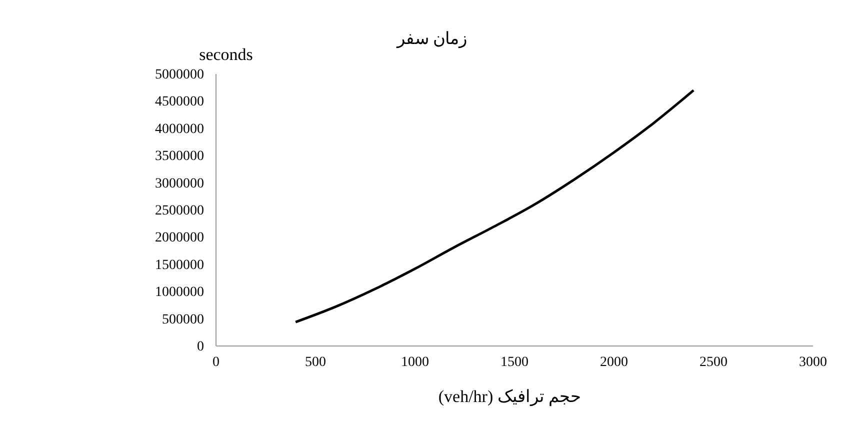  Describe the element at coordinates (179, 292) in the screenshot. I see `y-tick-label: 1000000` at that location.